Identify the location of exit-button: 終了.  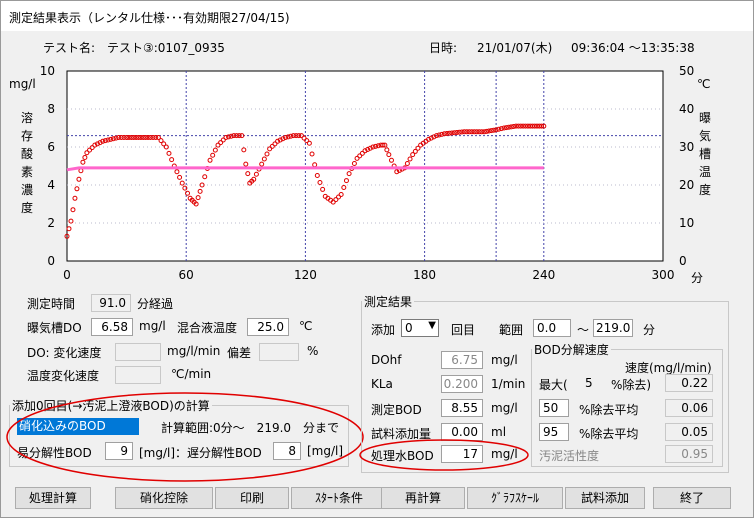
(692, 498).